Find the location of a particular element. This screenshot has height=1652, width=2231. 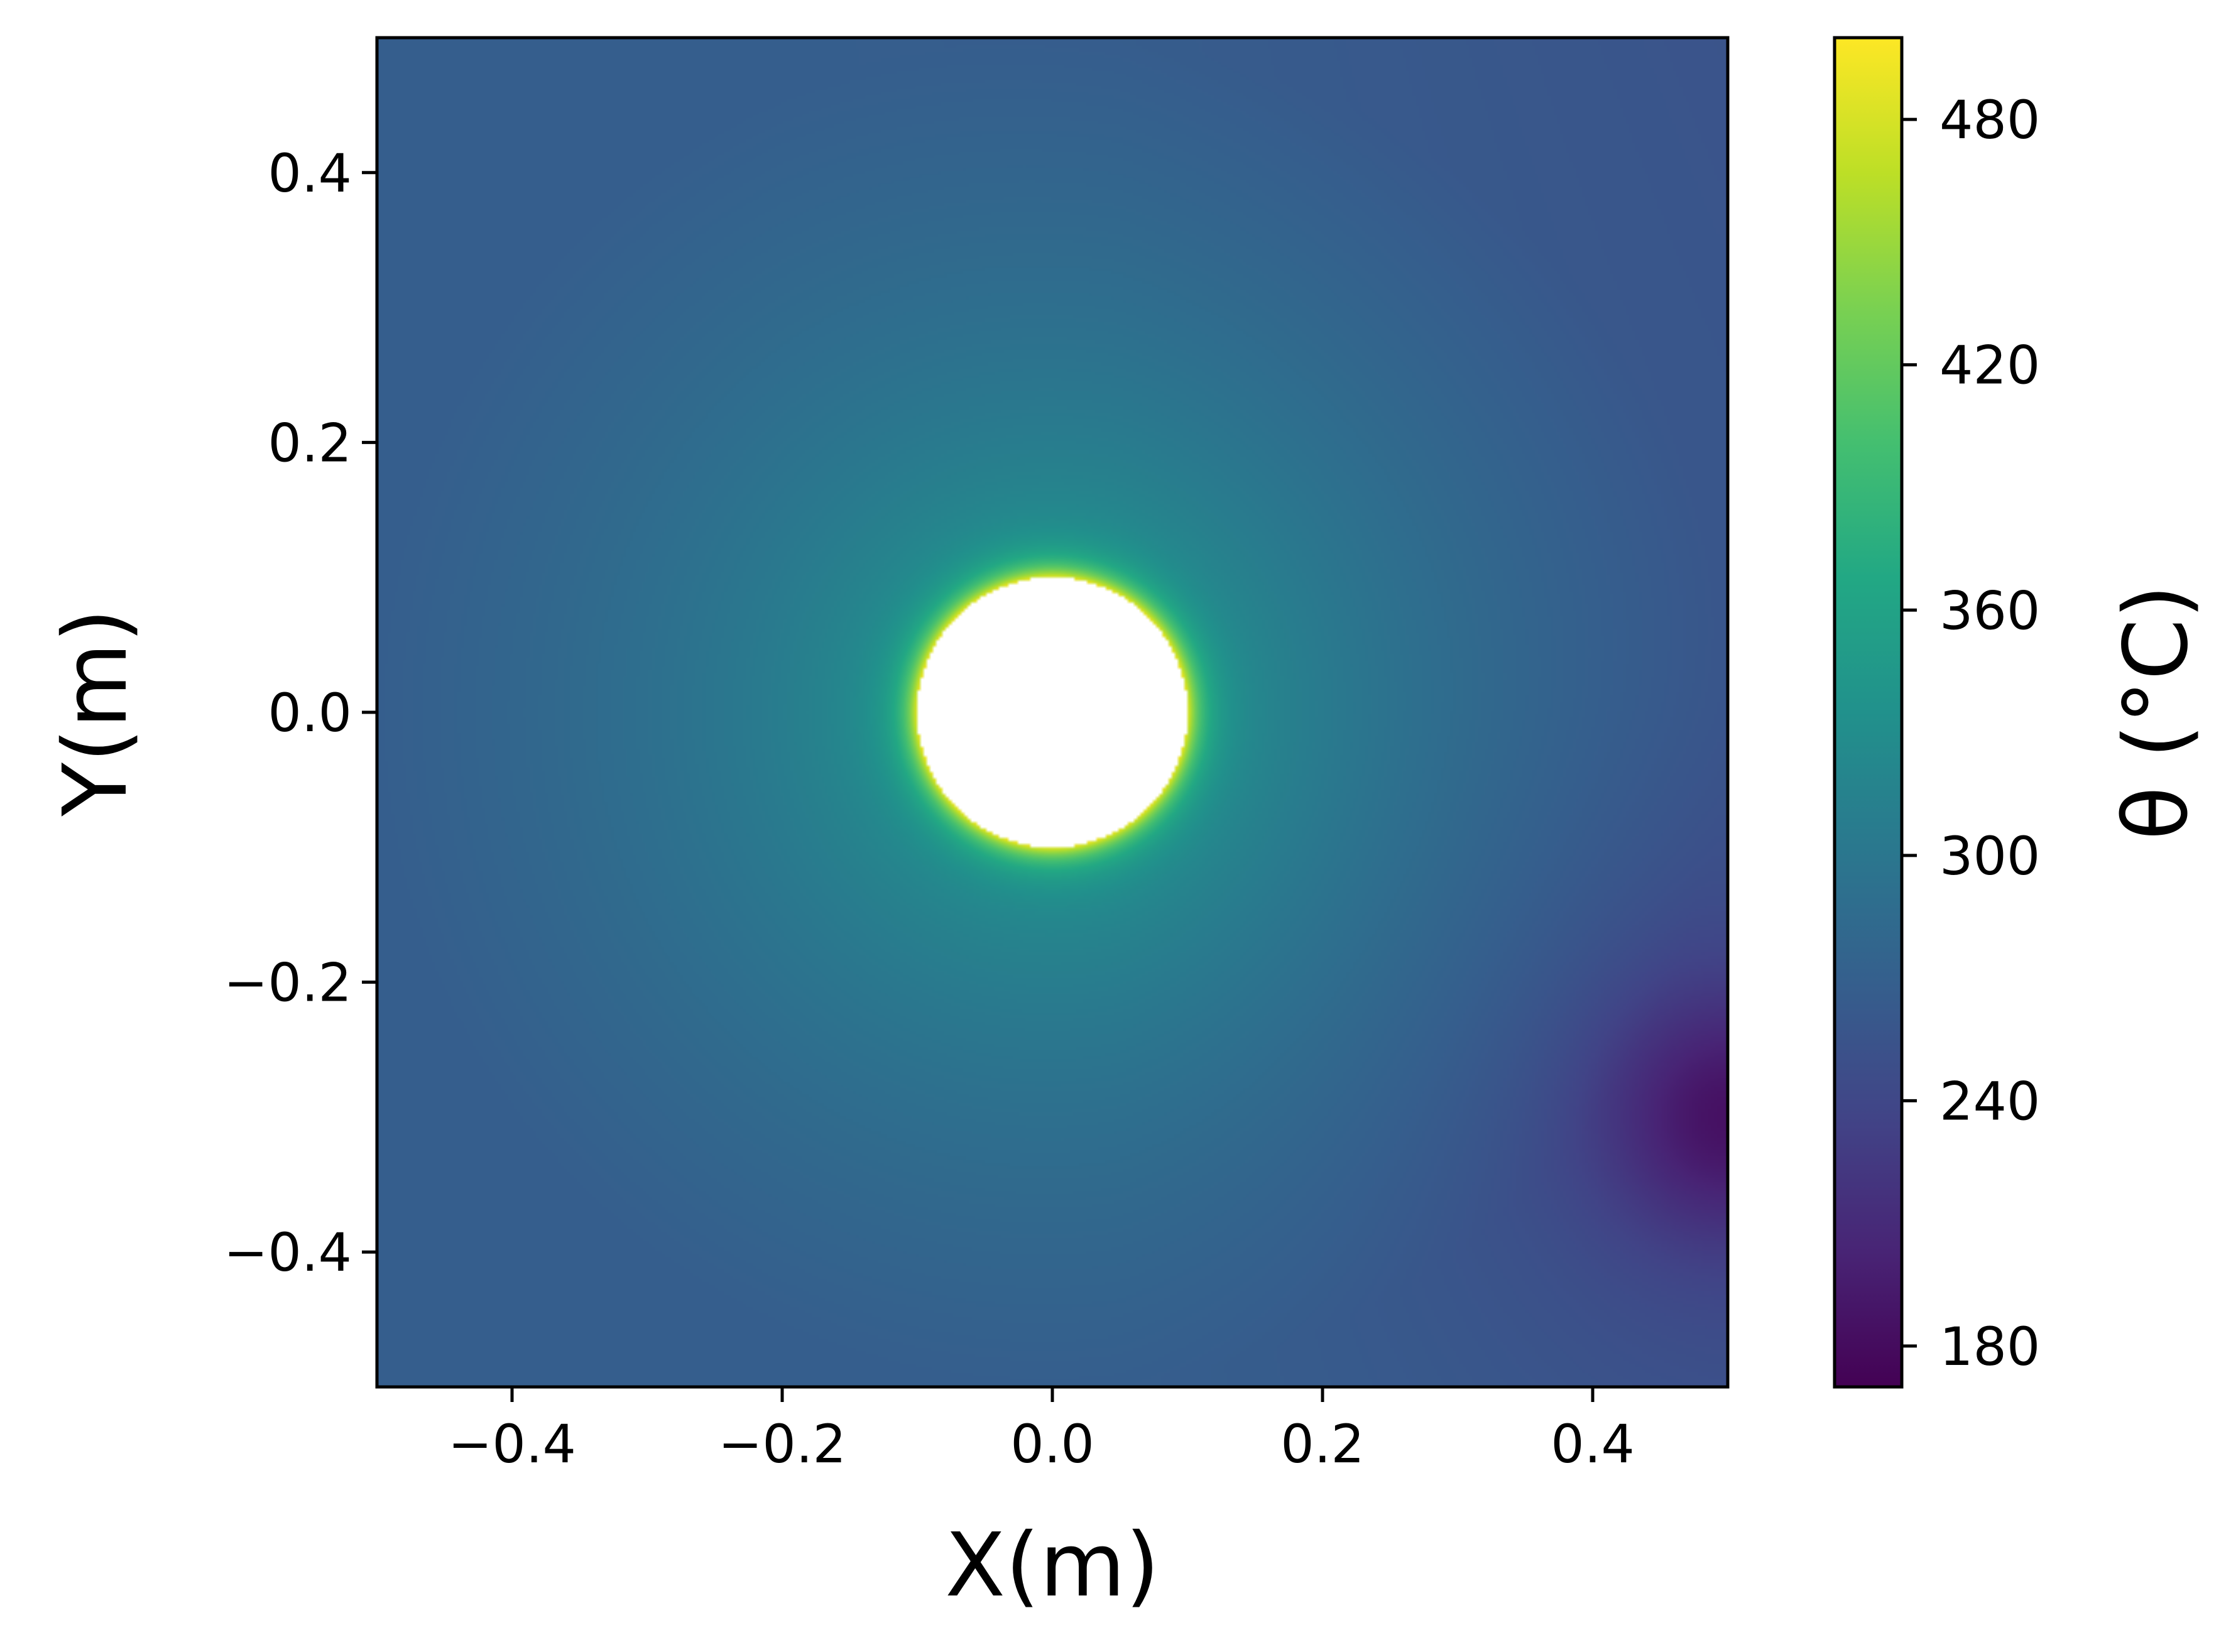

x-tick-label: 0.2 is located at coordinates (1322, 1444).